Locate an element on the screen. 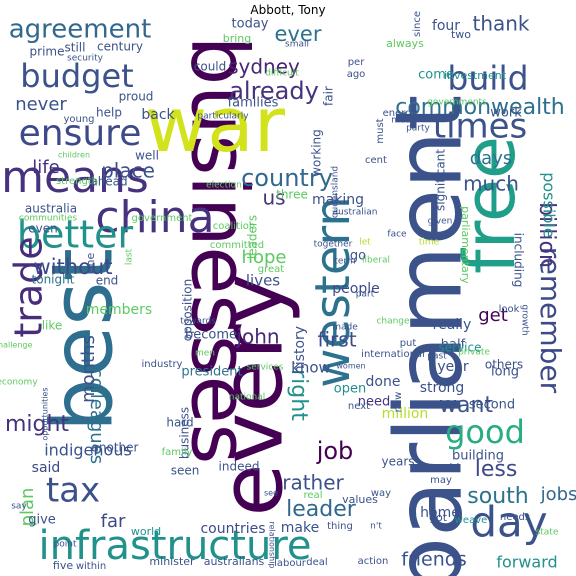 The image size is (576, 576). word-difficult-147: difficult is located at coordinates (282, 74).